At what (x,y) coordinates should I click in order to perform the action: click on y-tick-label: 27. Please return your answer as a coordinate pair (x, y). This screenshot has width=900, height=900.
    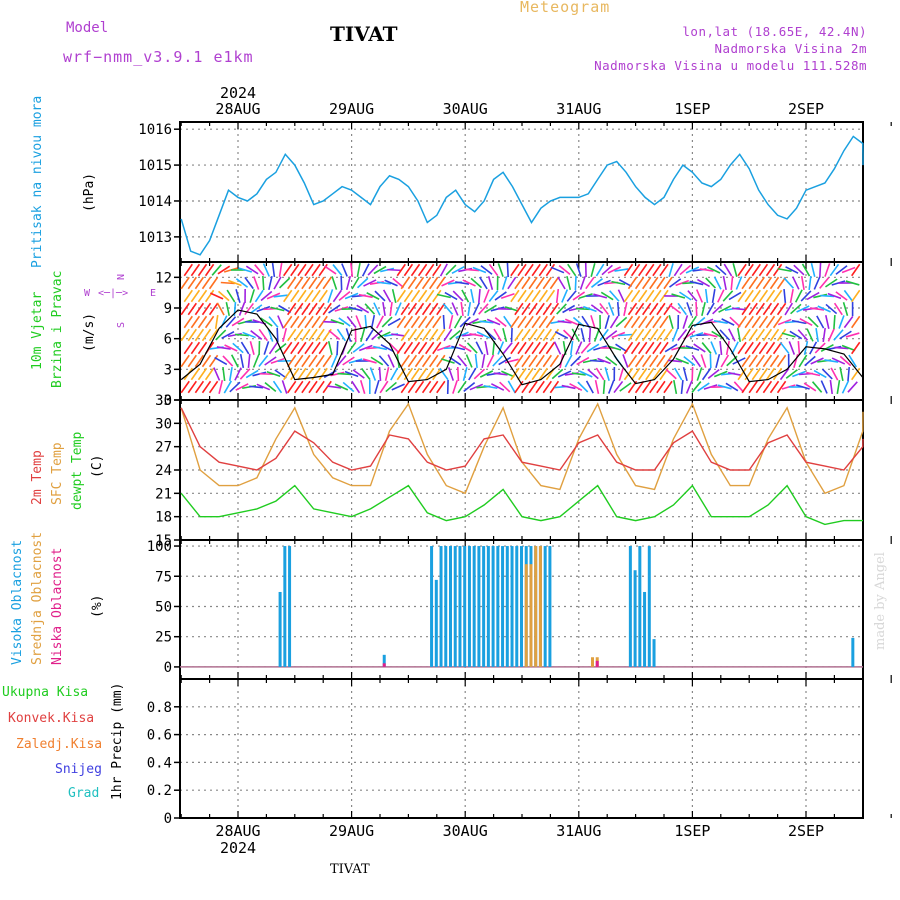
    Looking at the image, I should click on (163, 448).